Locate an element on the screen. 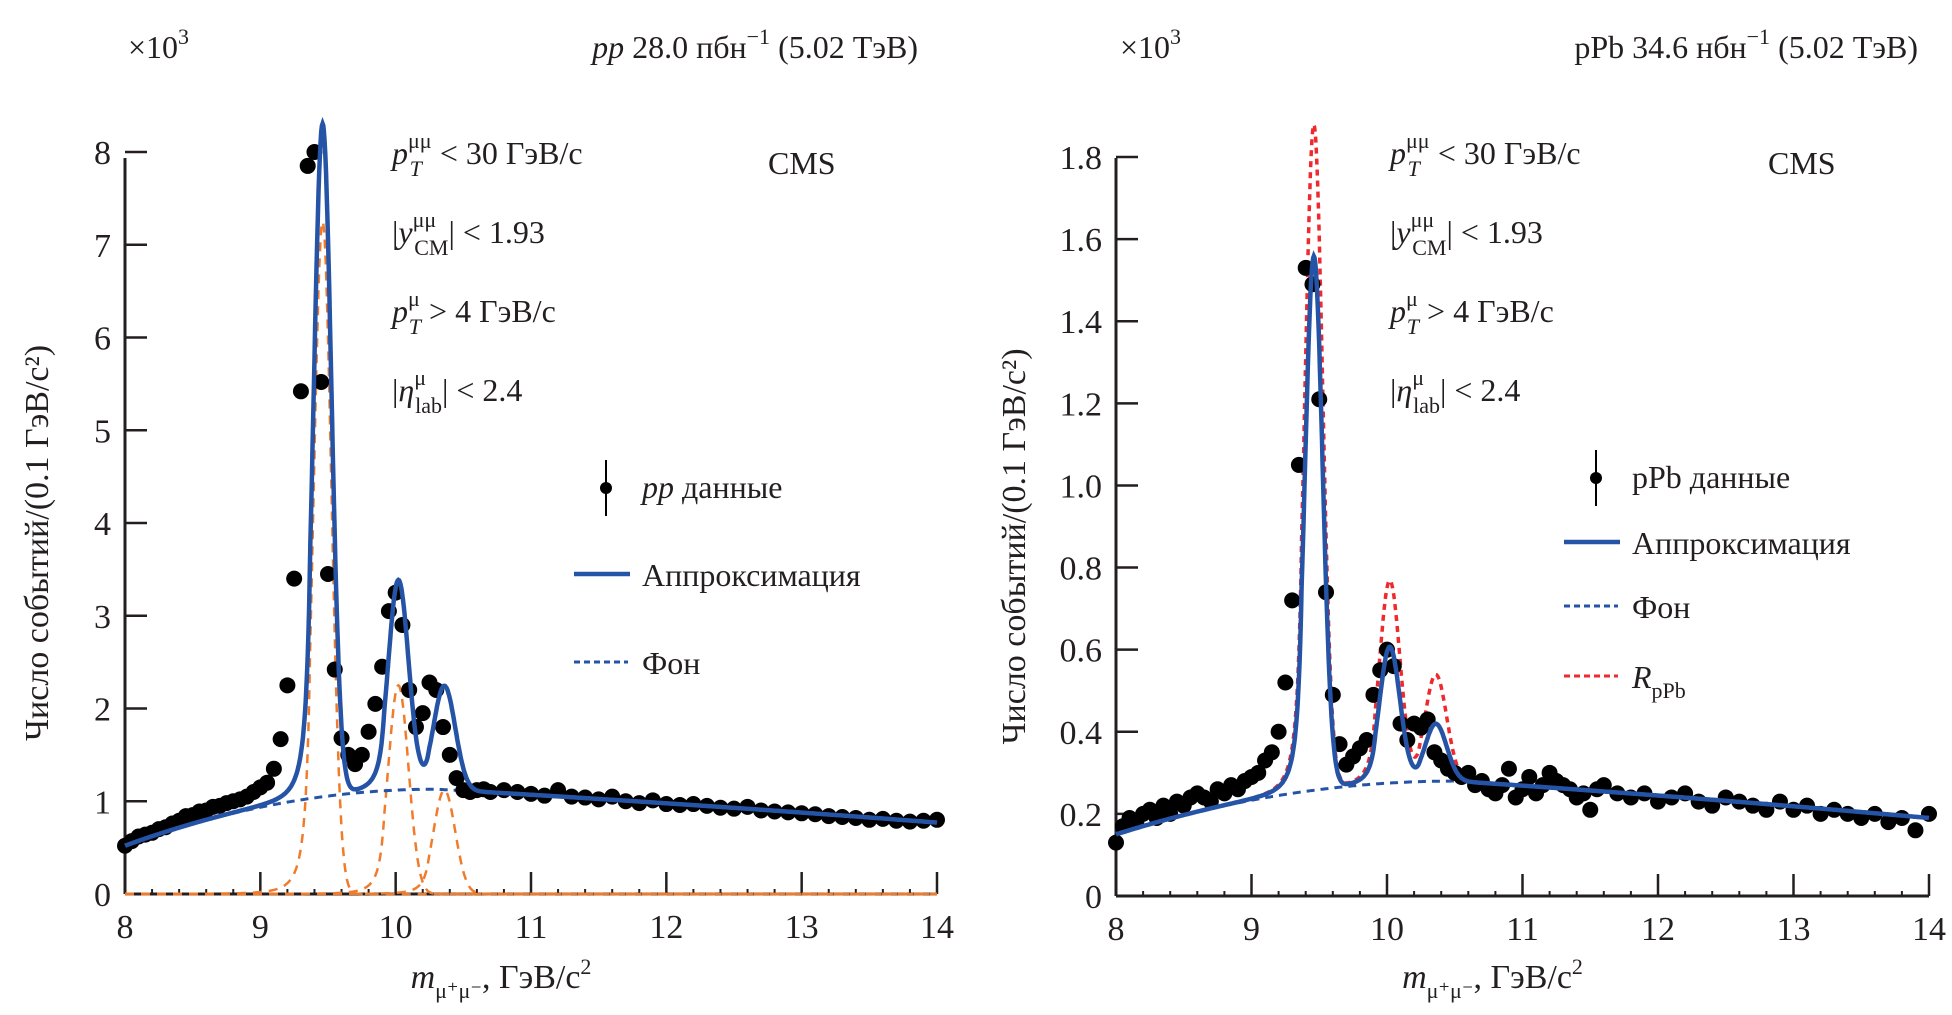  y-tick-label: 4 is located at coordinates (102, 524).